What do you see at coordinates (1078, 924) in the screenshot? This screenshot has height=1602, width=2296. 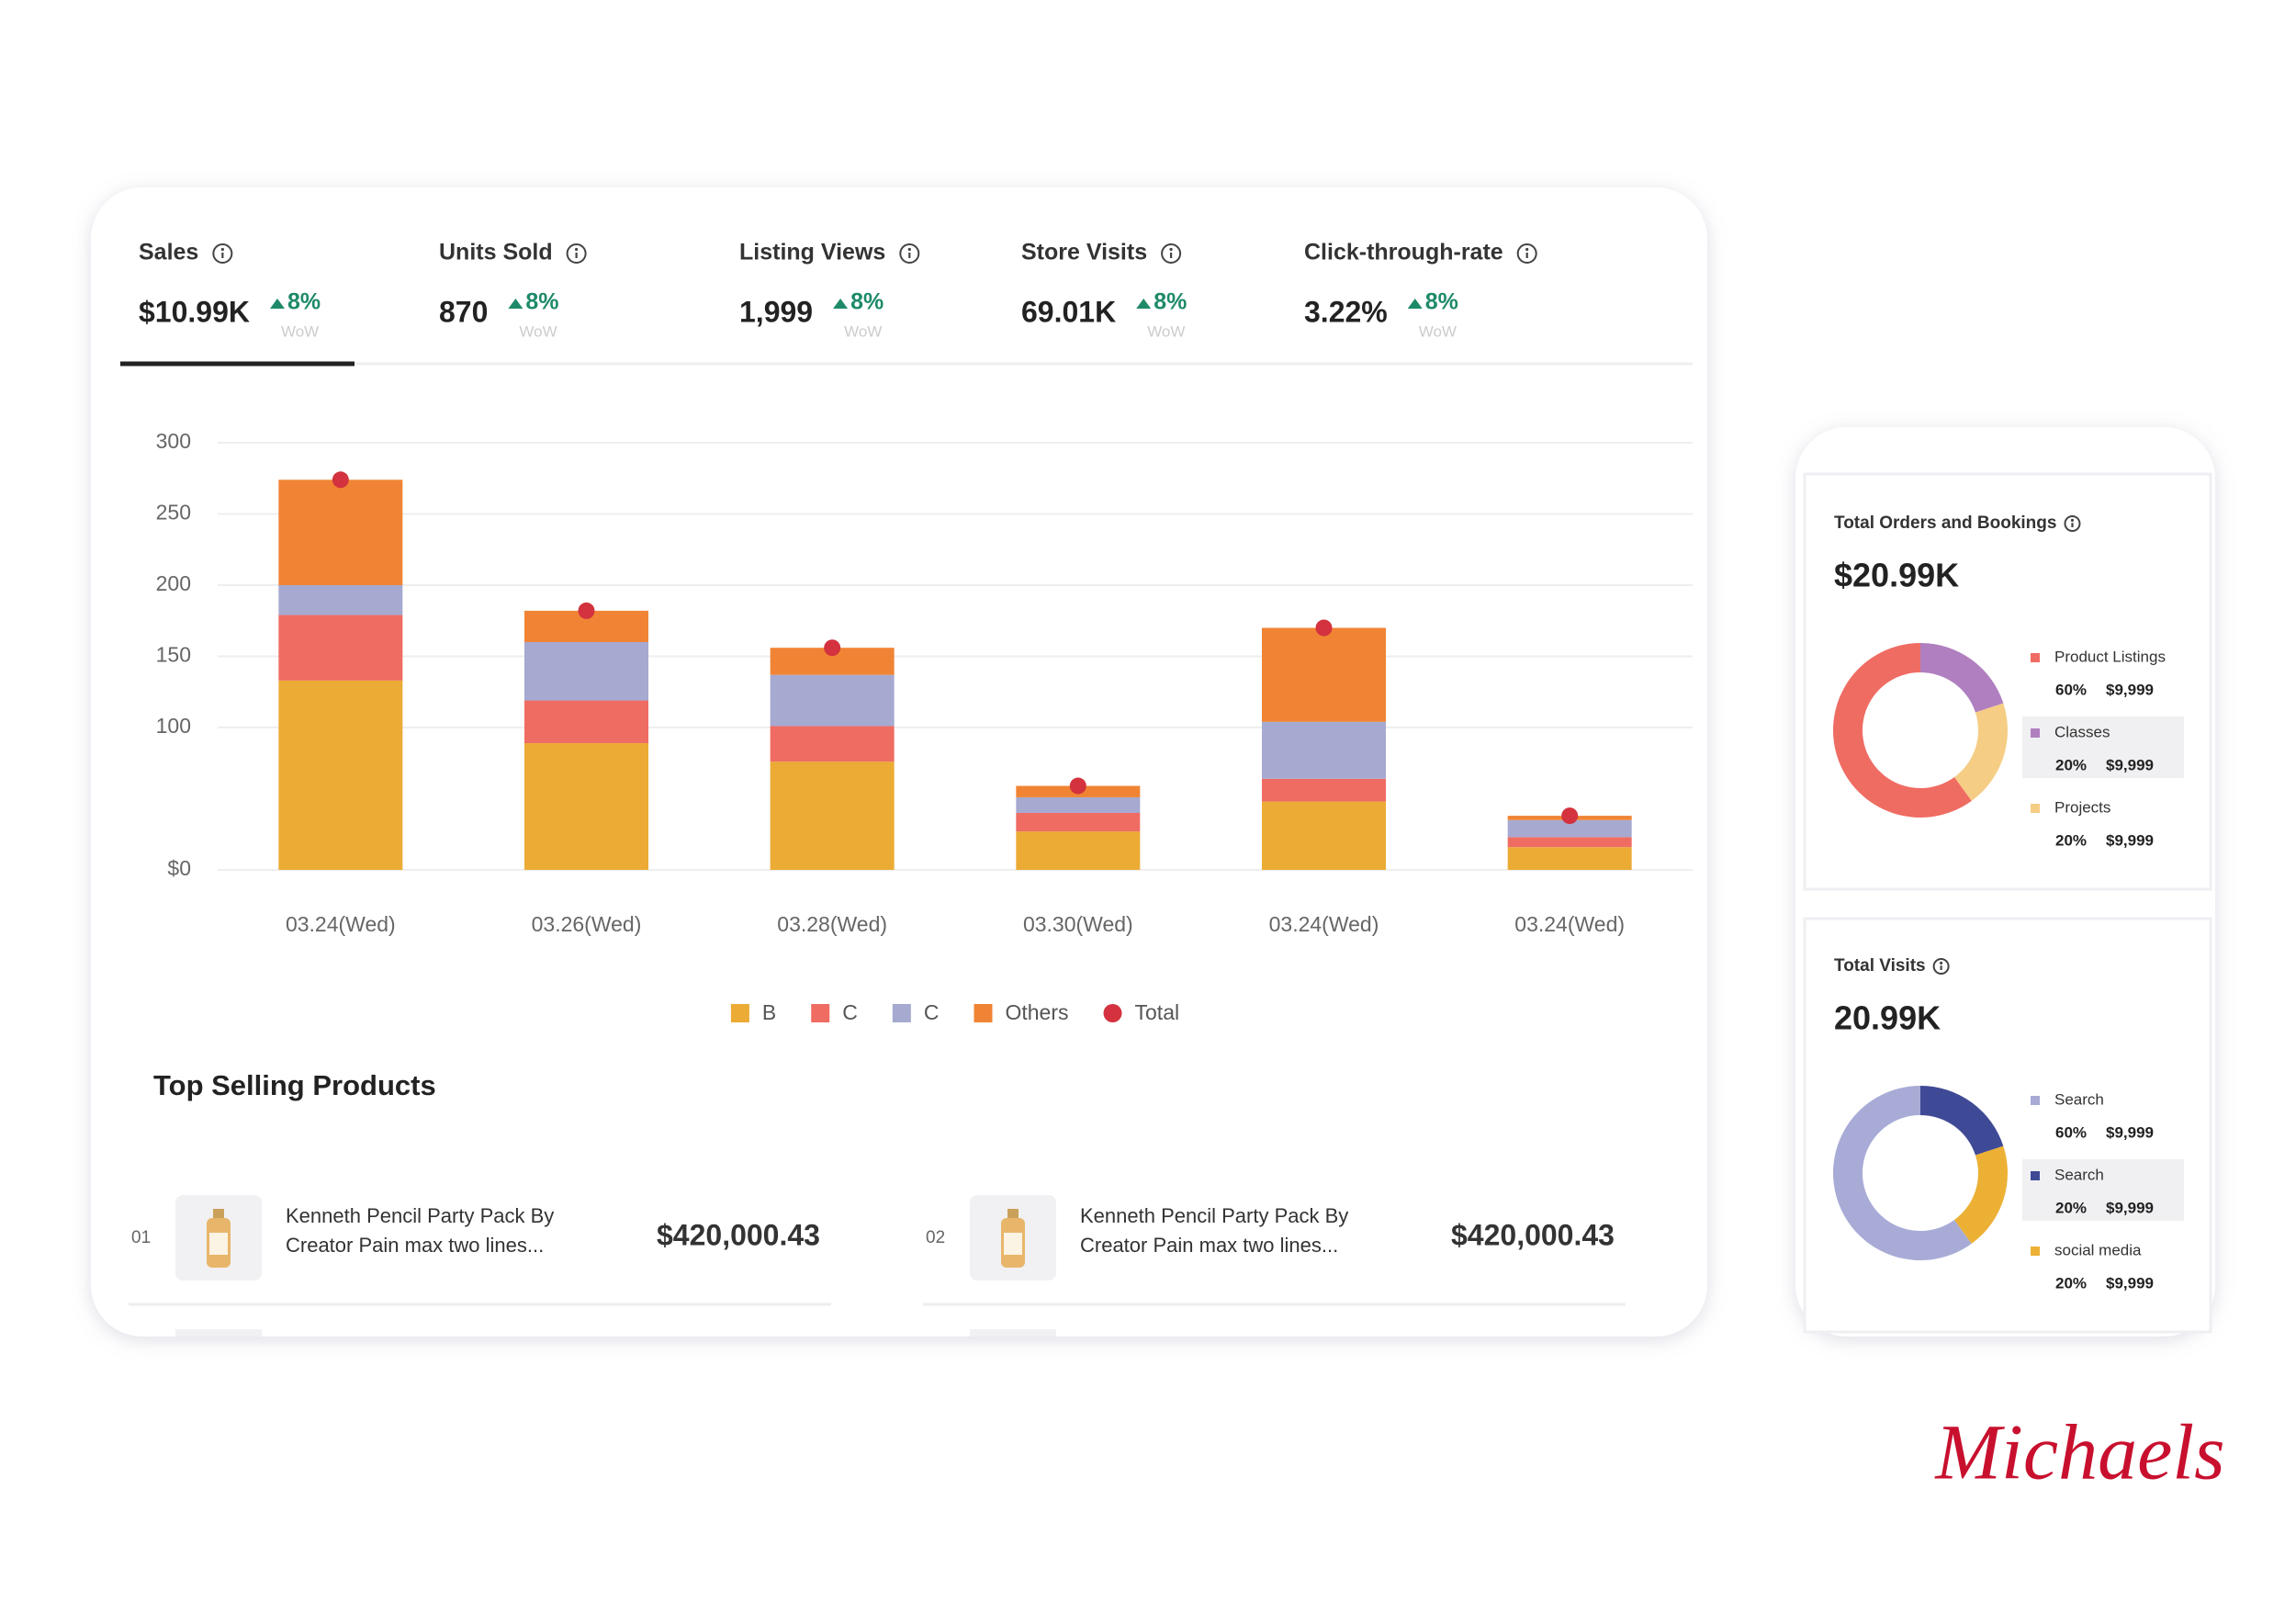 I see `x-tick-label: 03.30(Wed)` at bounding box center [1078, 924].